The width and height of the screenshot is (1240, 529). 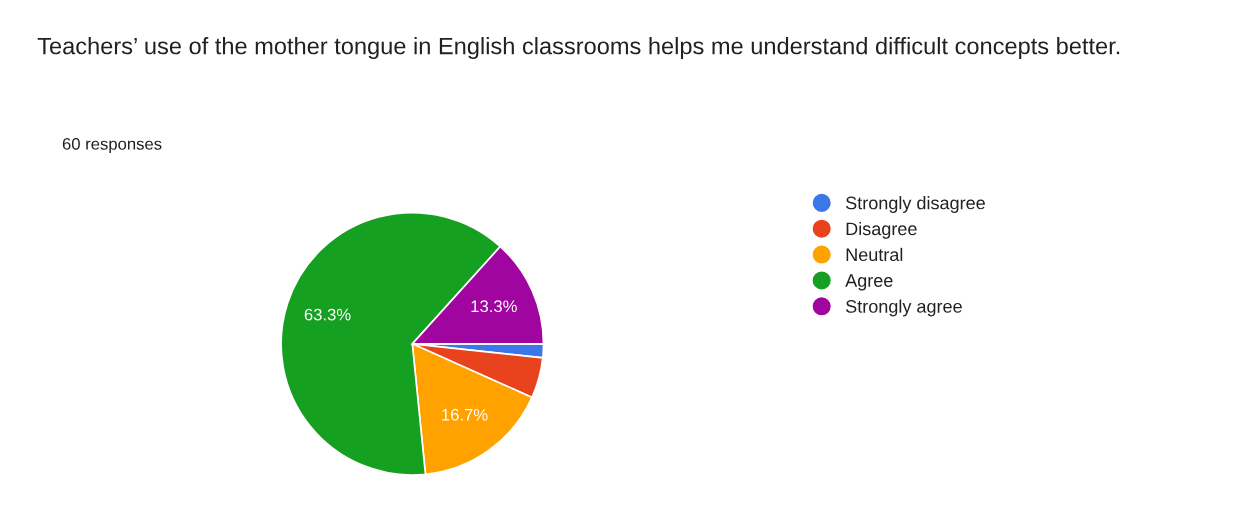 I want to click on legend-label: Agree, so click(x=869, y=282).